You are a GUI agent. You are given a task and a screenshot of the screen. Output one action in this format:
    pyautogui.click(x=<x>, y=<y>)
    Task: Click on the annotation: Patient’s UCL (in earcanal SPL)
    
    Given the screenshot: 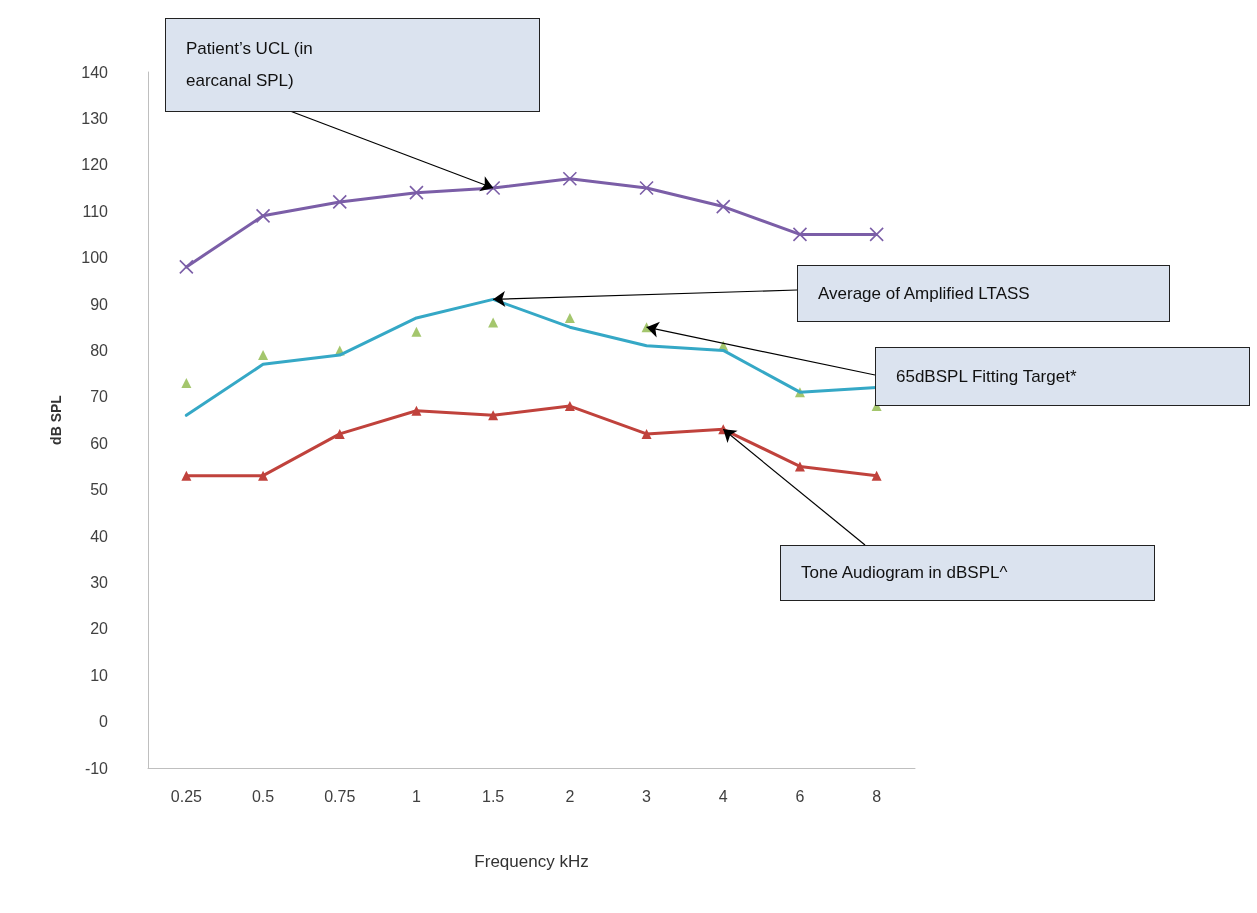 What is the action you would take?
    pyautogui.click(x=250, y=65)
    